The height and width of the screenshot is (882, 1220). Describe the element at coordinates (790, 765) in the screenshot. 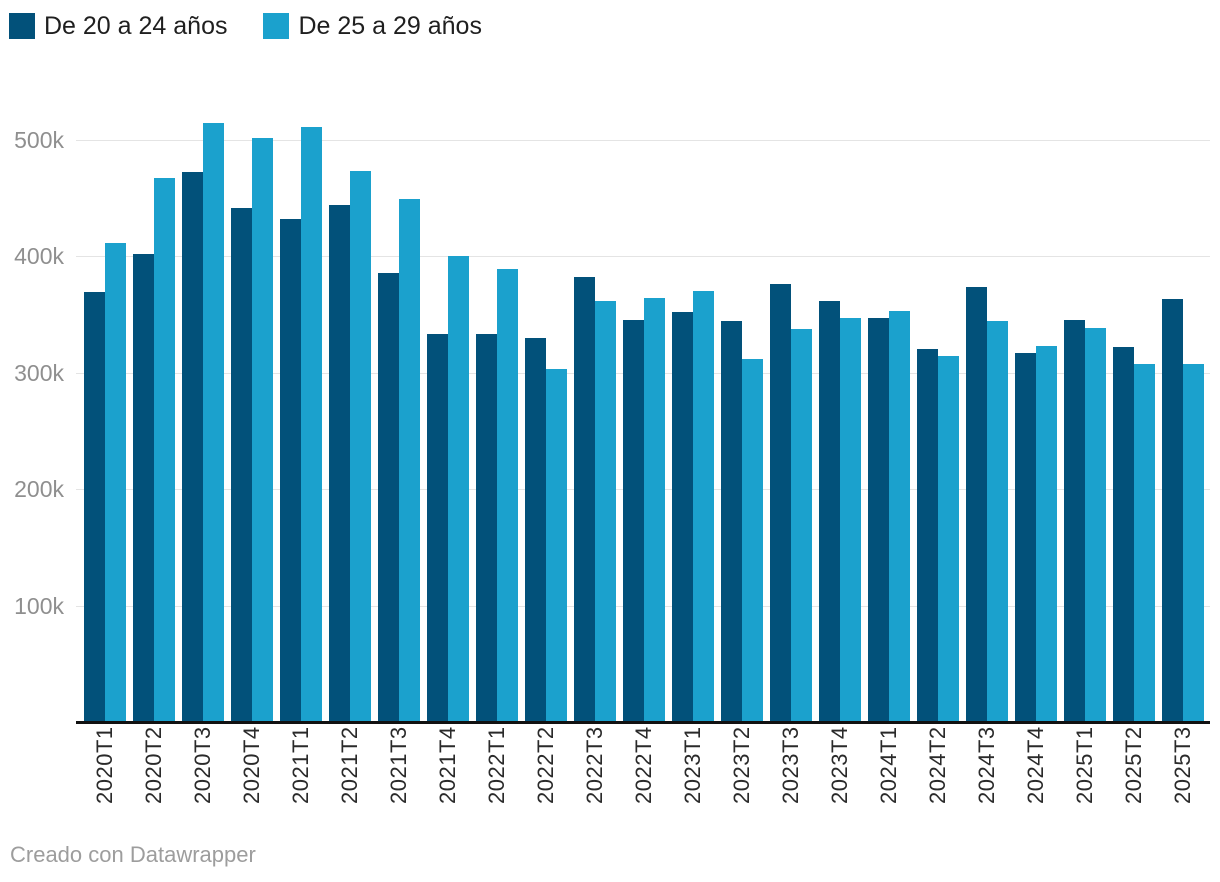

I see `x-axis-tick-label: 2023T3` at that location.